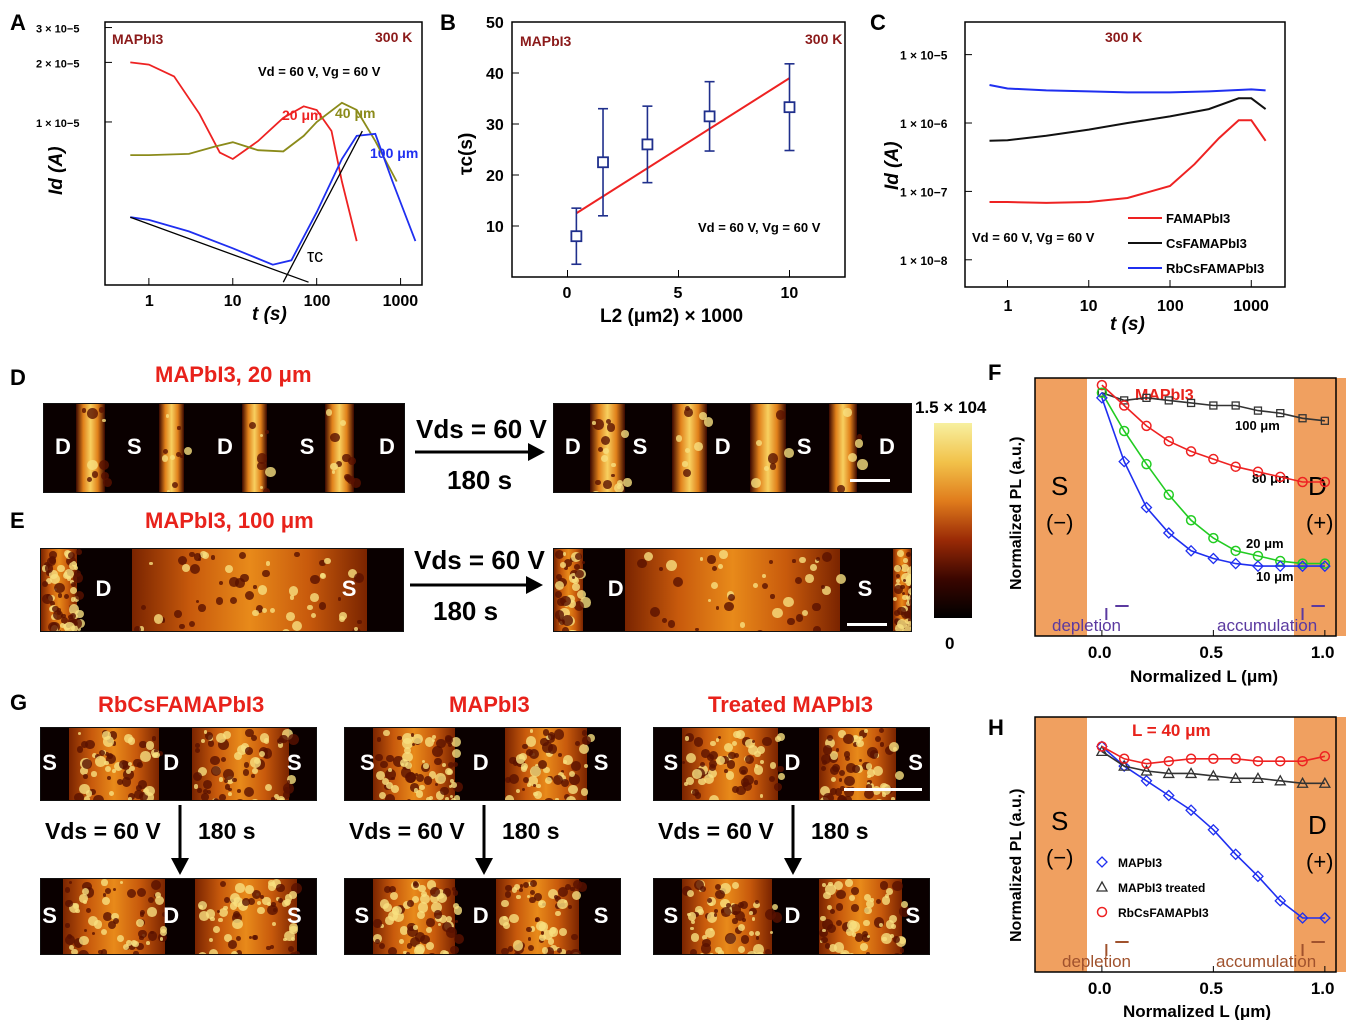 Image resolution: width=1346 pixels, height=1020 pixels. Describe the element at coordinates (495, 227) in the screenshot. I see `panel-b-ytick-label: 10` at that location.